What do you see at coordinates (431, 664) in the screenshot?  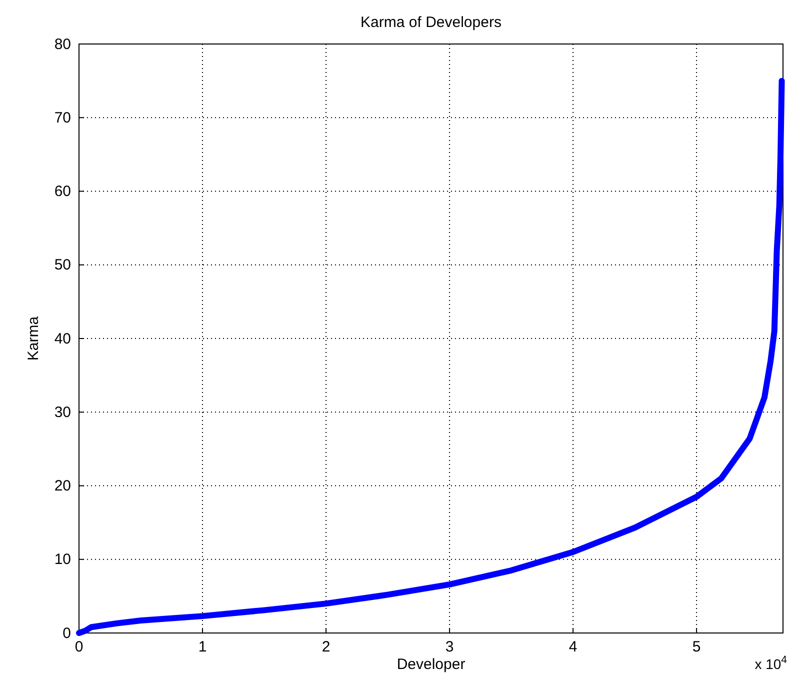 I see `x-axis-title: Developer` at bounding box center [431, 664].